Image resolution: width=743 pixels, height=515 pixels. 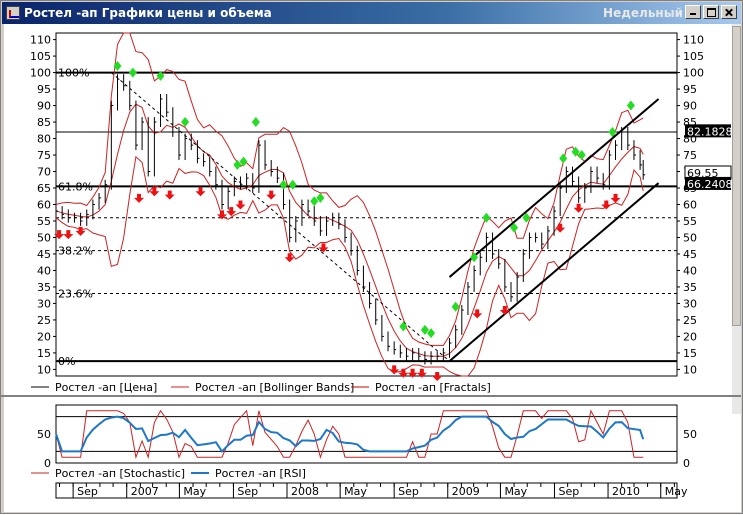 I want to click on fibonacci-level-label: 0%, so click(x=66, y=361).